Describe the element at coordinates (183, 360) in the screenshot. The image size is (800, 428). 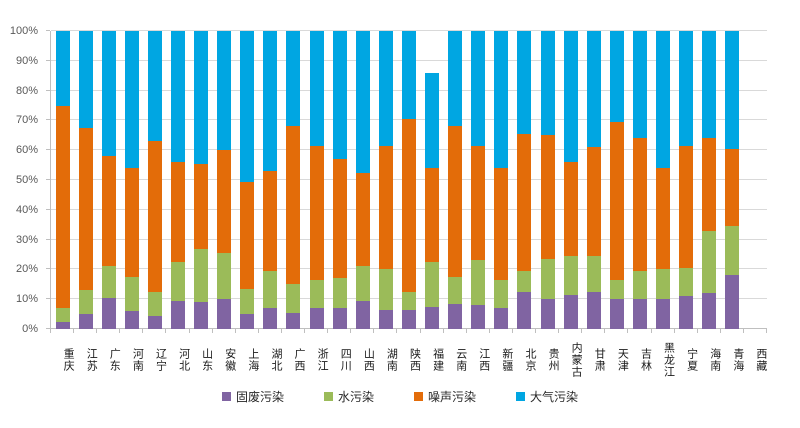
I see `x-axis-label: 河北` at that location.